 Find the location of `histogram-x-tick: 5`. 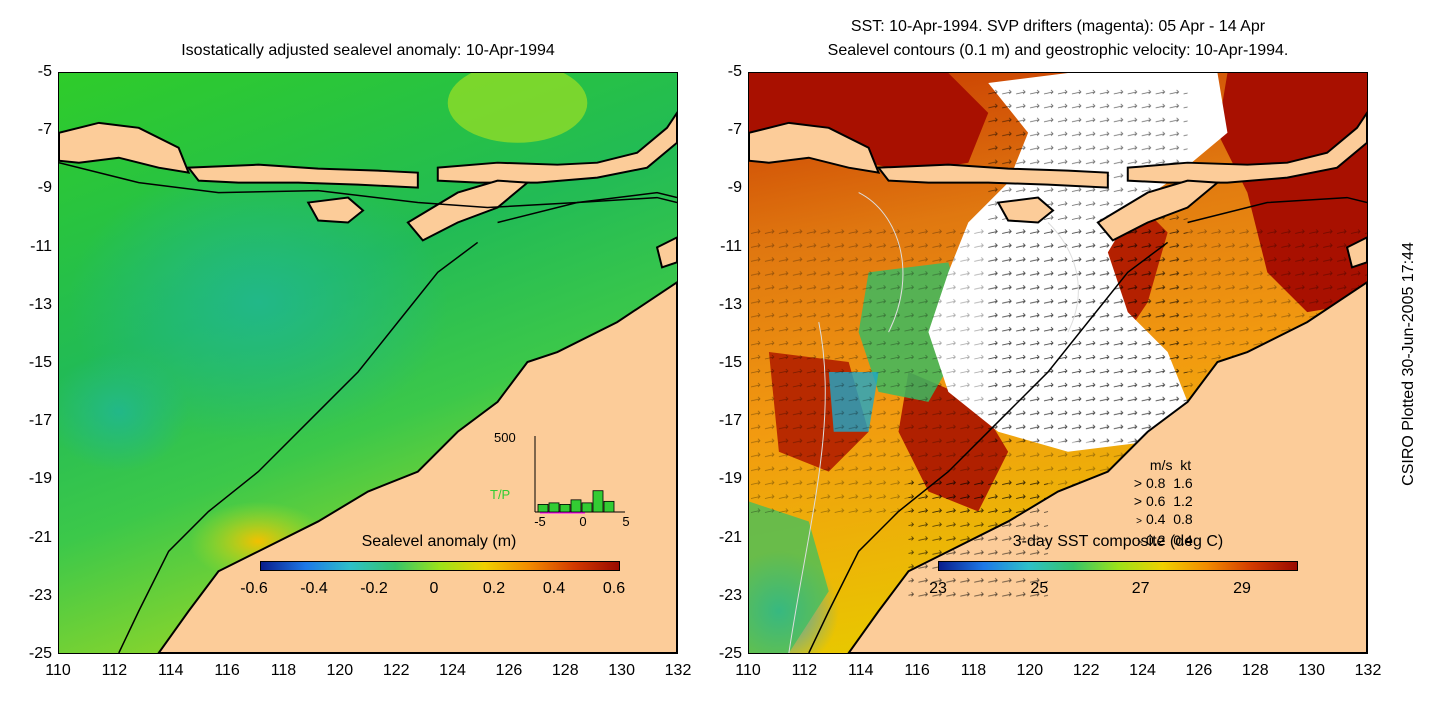

histogram-x-tick: 5 is located at coordinates (626, 521).